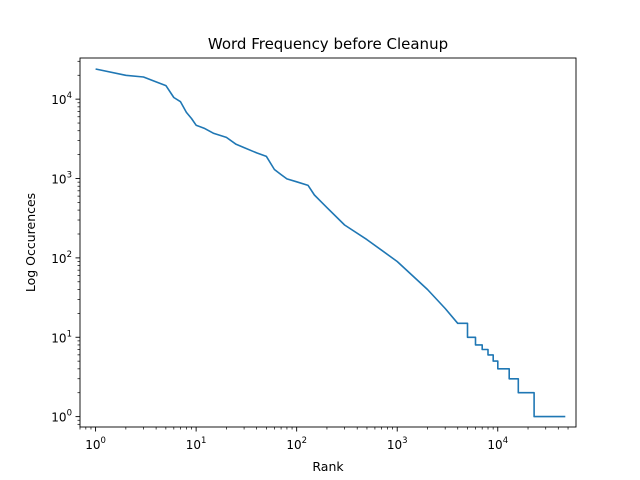 This screenshot has height=480, width=640. I want to click on y-tick-label: 10⁰, so click(61, 417).